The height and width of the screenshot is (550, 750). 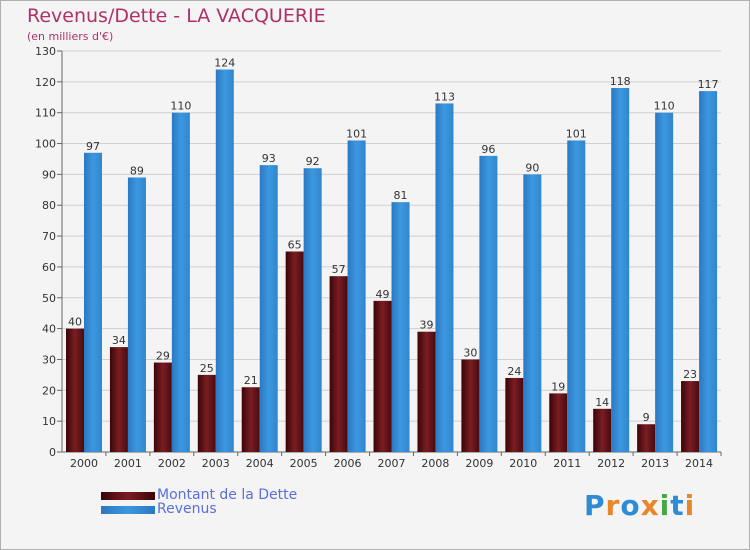 What do you see at coordinates (532, 167) in the screenshot?
I see `data-label-revenue: 90` at bounding box center [532, 167].